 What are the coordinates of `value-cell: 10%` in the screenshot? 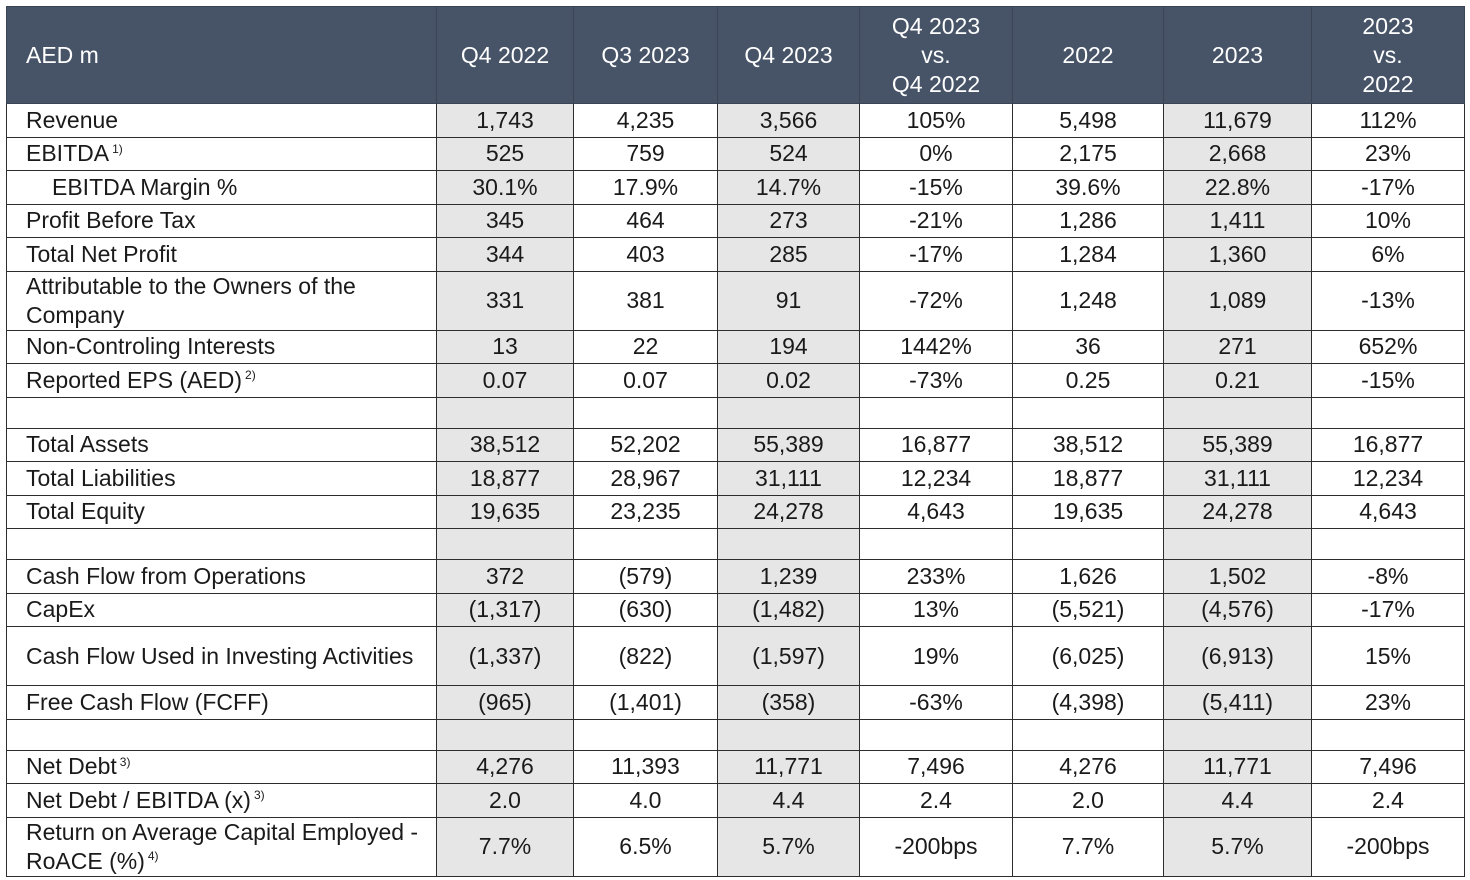 It's located at (1388, 220).